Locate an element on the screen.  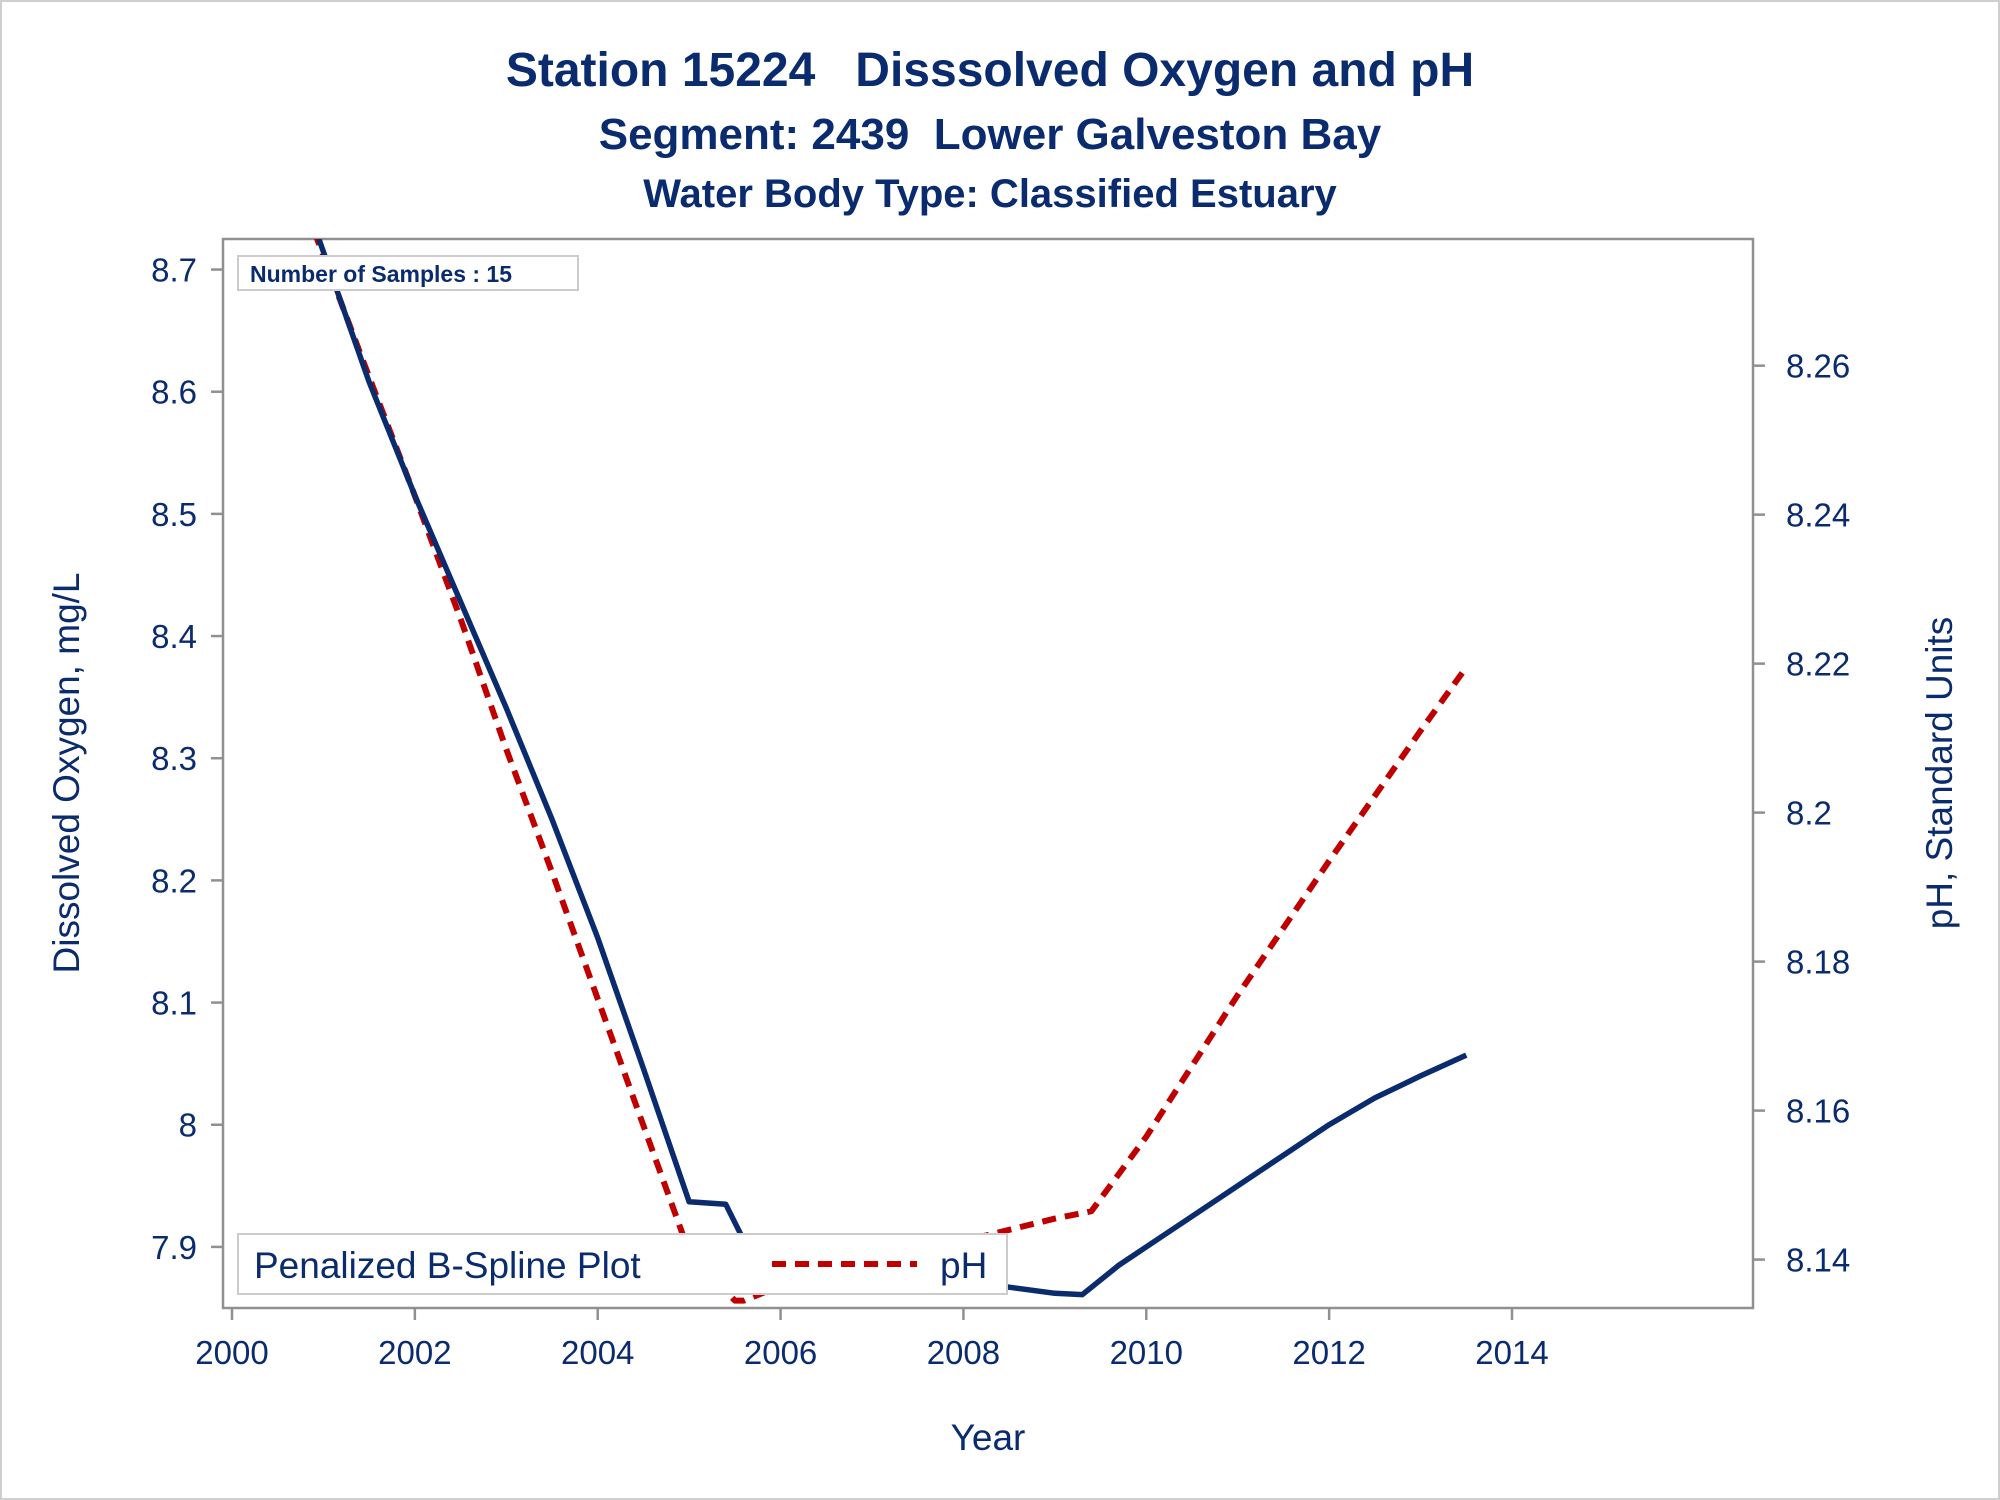
y-tick-label: 8.1 is located at coordinates (174, 1003).